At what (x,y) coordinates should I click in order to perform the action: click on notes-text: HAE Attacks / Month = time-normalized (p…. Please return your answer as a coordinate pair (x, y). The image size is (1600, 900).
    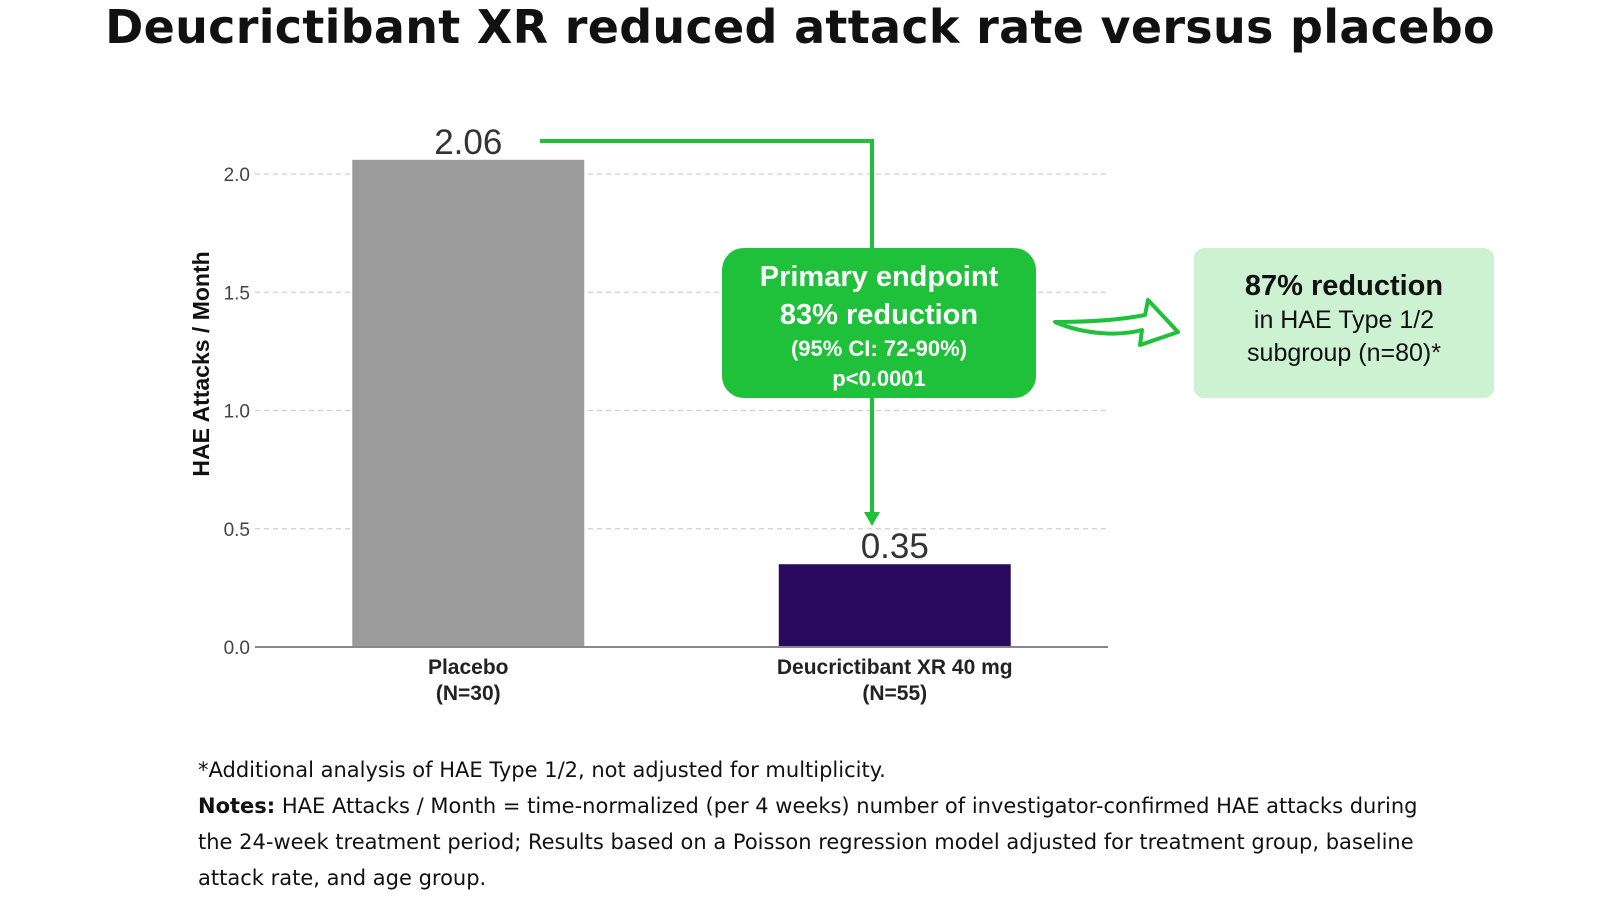
    Looking at the image, I should click on (808, 842).